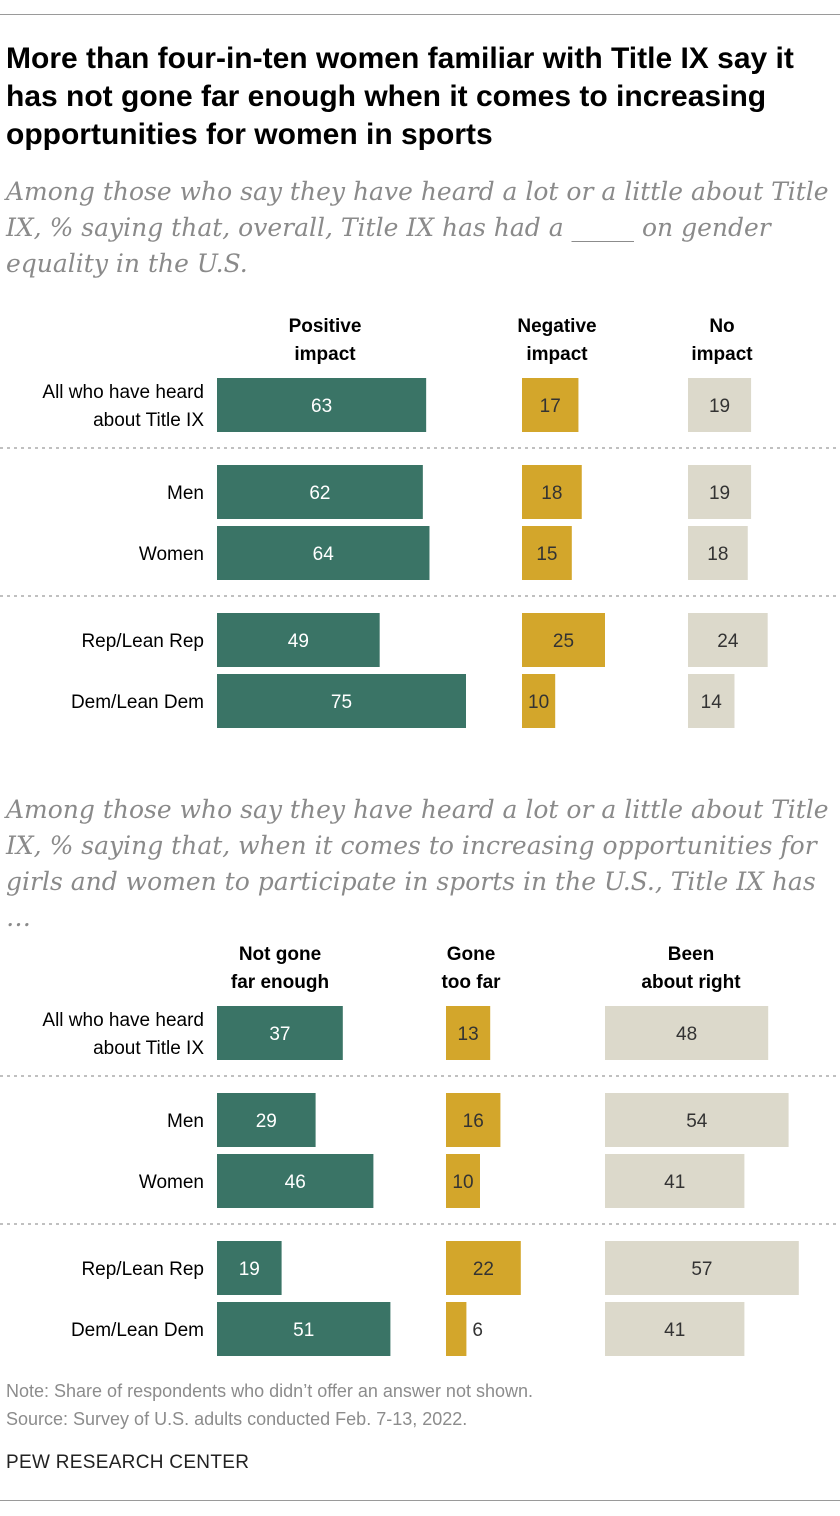  Describe the element at coordinates (325, 340) in the screenshot. I see `chart-1-series-label: Positive impact` at that location.